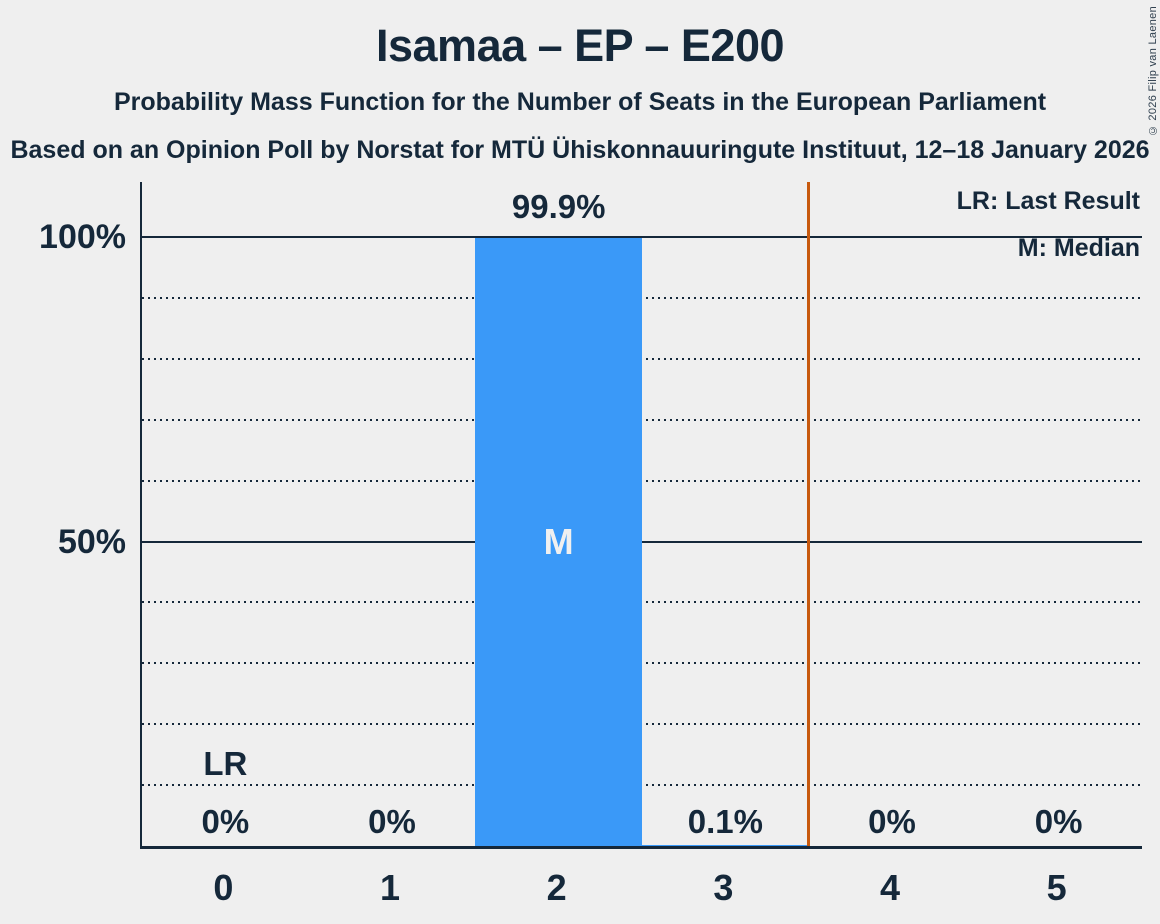 This screenshot has height=924, width=1160. What do you see at coordinates (225, 821) in the screenshot?
I see `value-label-seats-0: 0%` at bounding box center [225, 821].